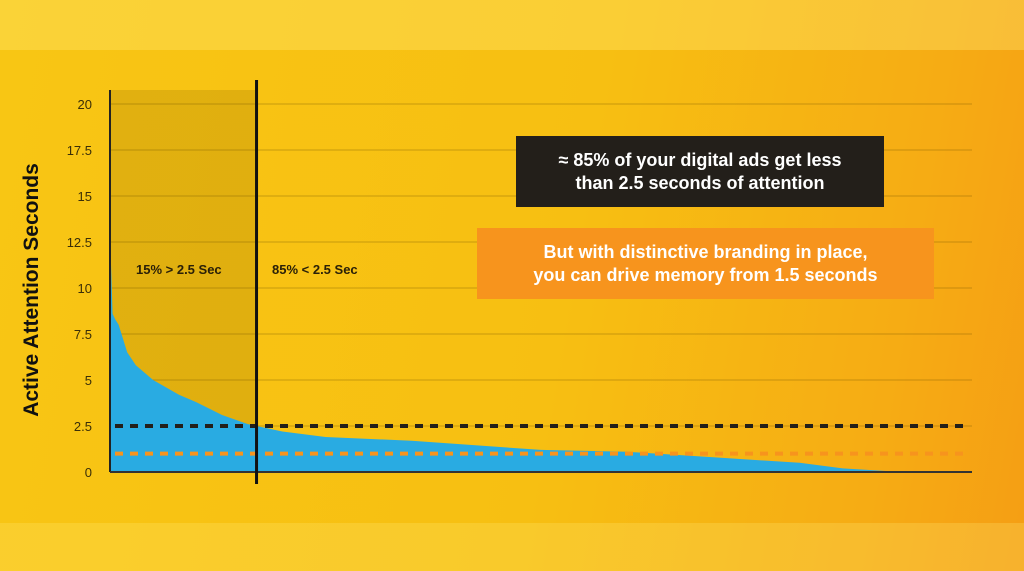  I want to click on orange-callout-line1: But with distinctive branding in place,, so click(705, 251).